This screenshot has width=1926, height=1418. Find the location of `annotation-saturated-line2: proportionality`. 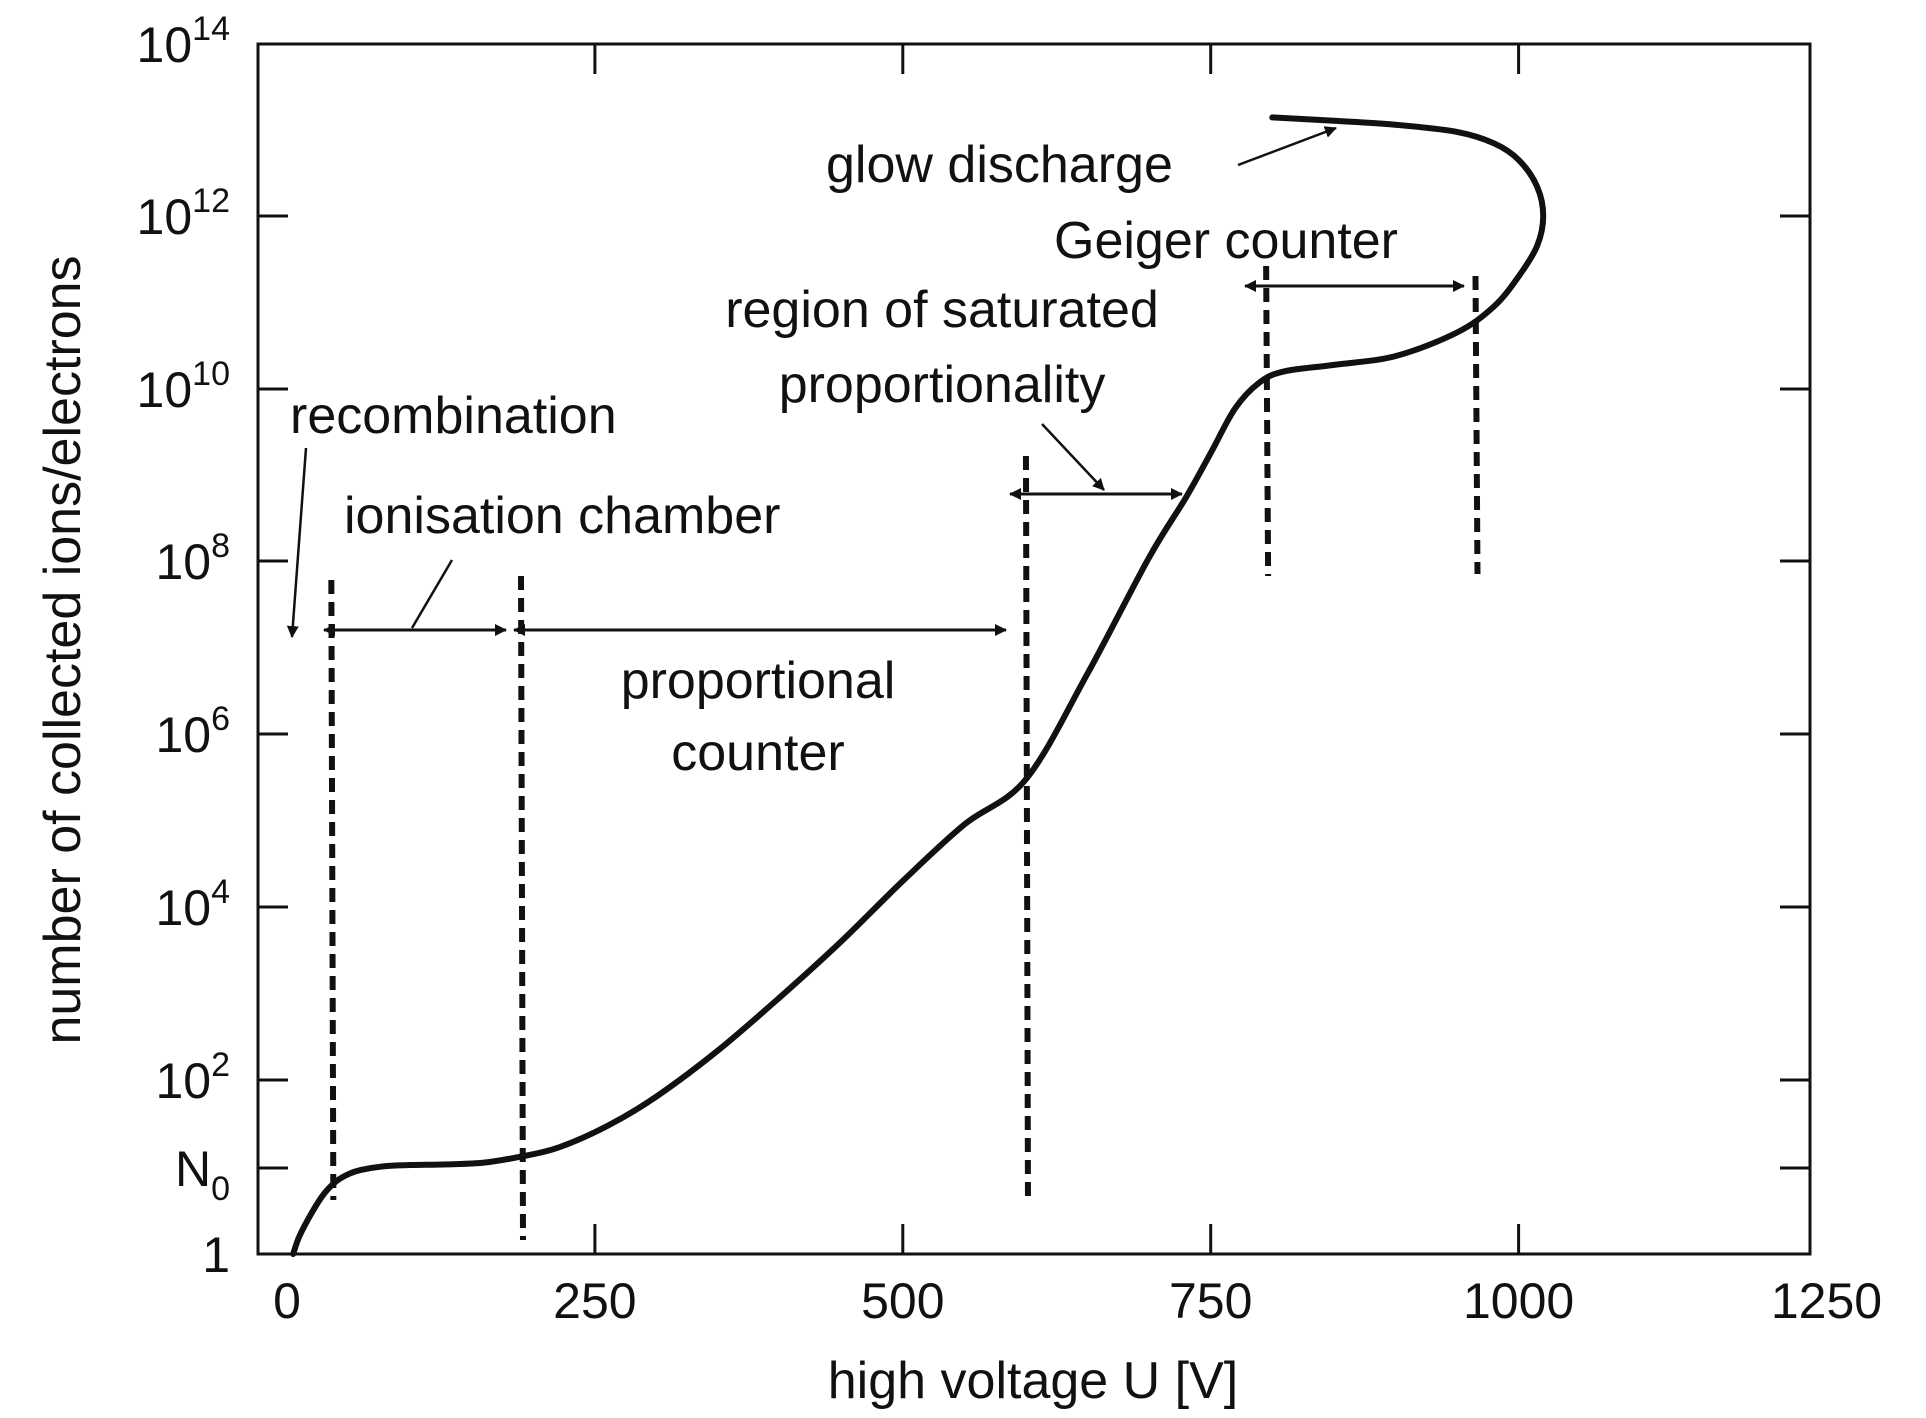

annotation-saturated-line2: proportionality is located at coordinates (942, 385).